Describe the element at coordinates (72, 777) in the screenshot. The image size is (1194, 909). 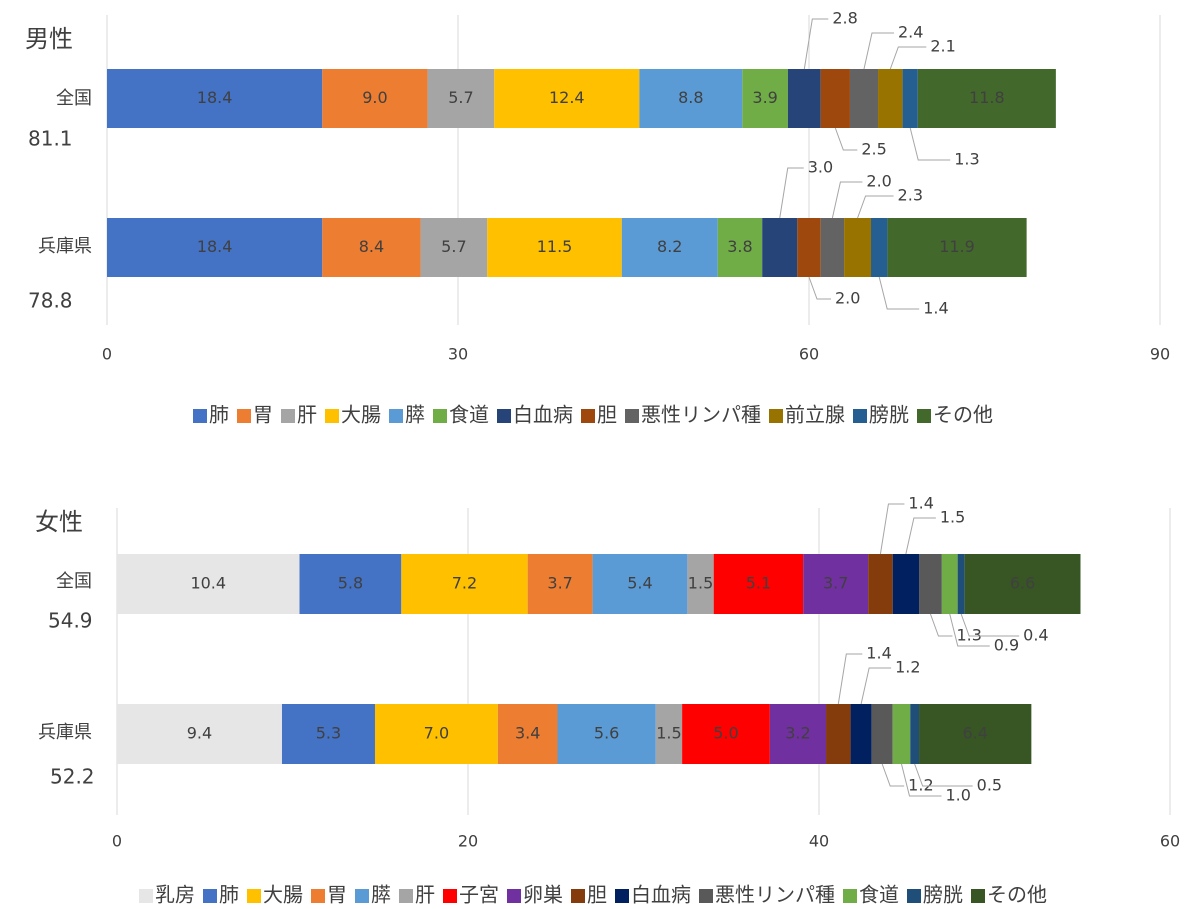
I see `total-label: 52.2` at that location.